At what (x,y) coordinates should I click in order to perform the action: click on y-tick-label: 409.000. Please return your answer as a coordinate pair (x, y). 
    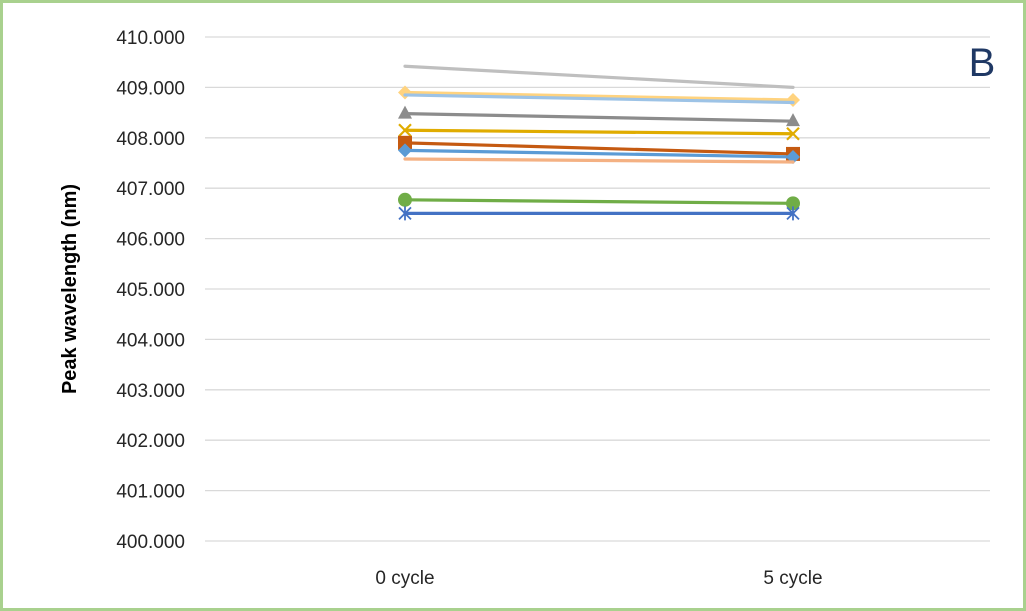
    Looking at the image, I should click on (150, 88).